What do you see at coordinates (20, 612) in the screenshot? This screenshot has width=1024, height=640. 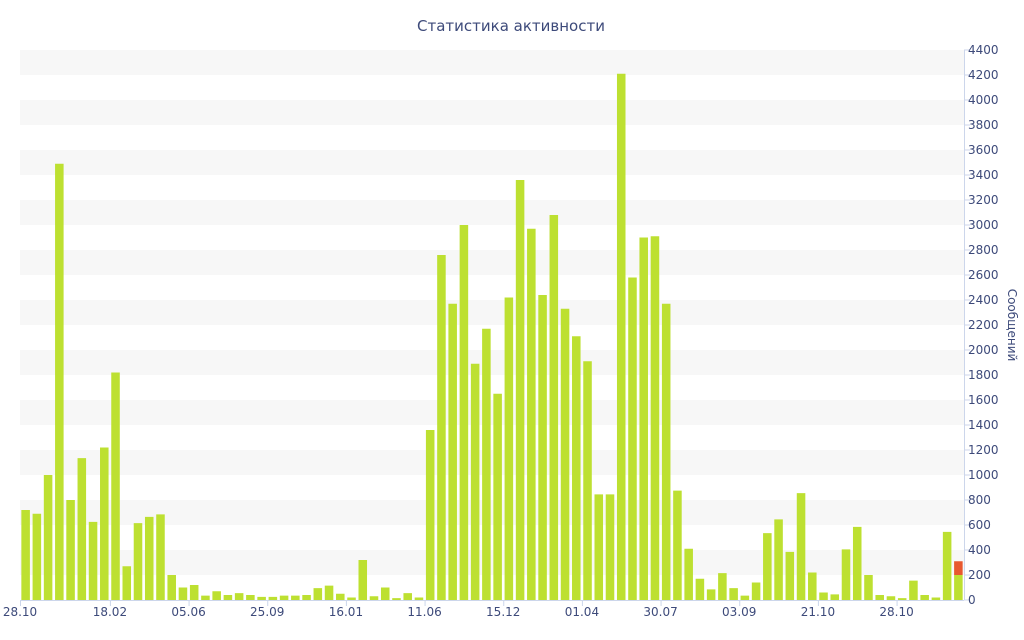 I see `x-tick-label: 28.10` at bounding box center [20, 612].